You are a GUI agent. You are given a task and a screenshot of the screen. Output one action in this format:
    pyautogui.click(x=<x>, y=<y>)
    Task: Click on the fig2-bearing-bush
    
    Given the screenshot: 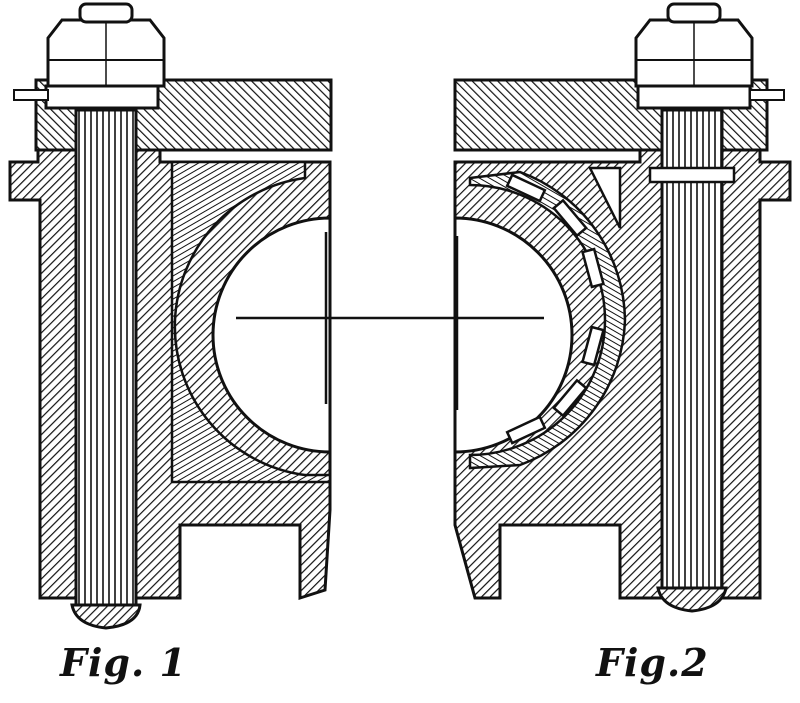 What is the action you would take?
    pyautogui.click(x=547, y=320)
    